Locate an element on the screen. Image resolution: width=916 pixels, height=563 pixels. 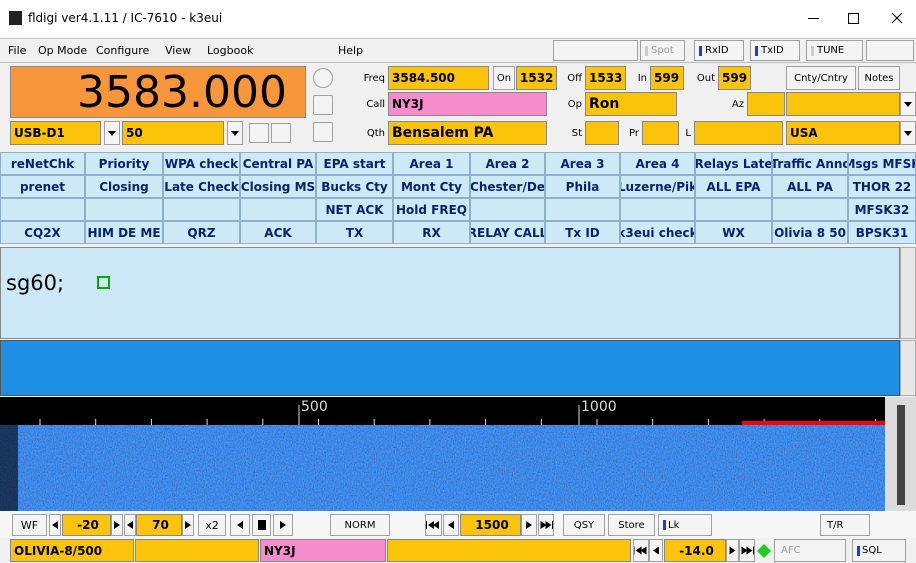
field: -14.0 is located at coordinates (695, 550).